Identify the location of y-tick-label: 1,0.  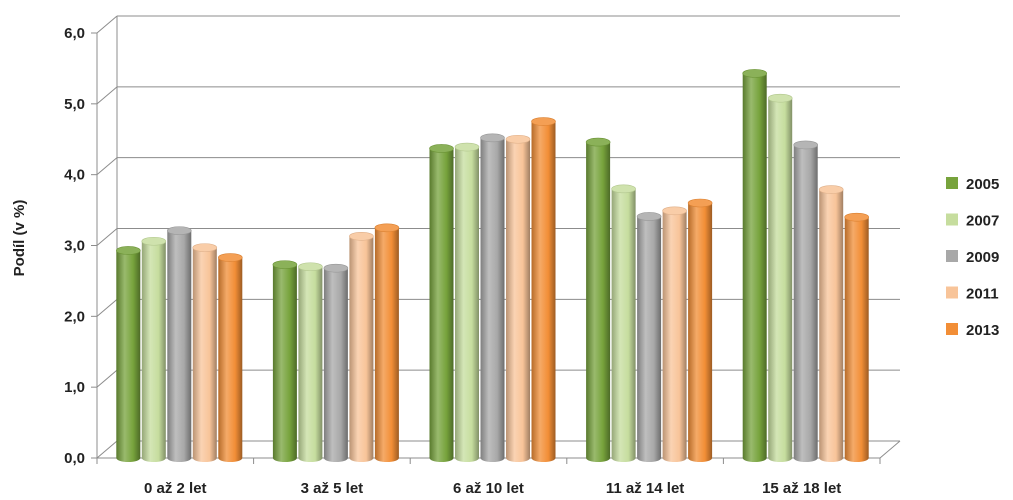
(74, 387).